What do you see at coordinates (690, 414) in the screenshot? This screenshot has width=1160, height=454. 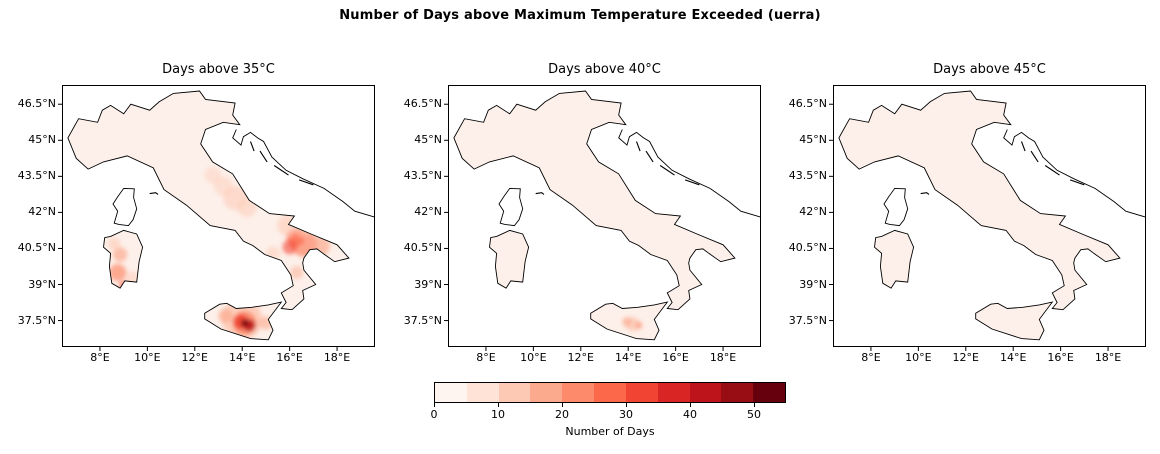 I see `colorbar-tick-label: 40` at bounding box center [690, 414].